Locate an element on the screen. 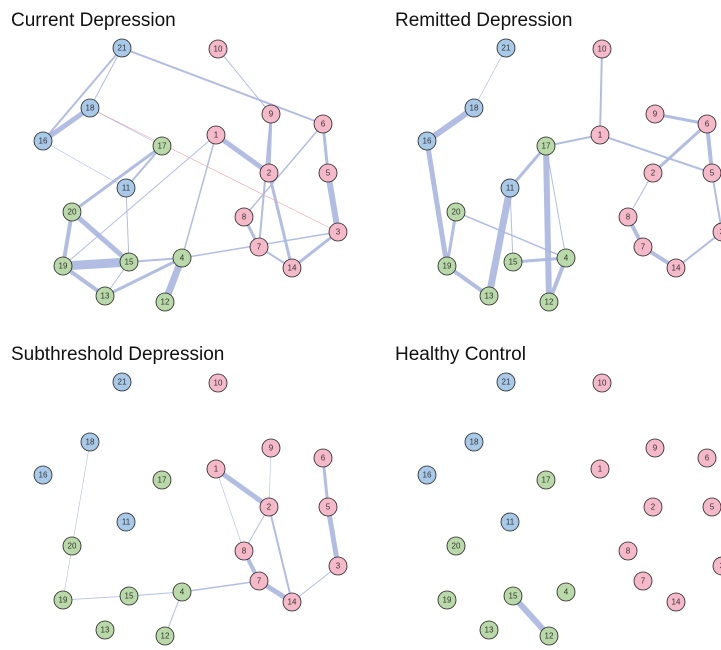 Image resolution: width=721 pixels, height=650 pixels. node-label: 5 is located at coordinates (712, 507).